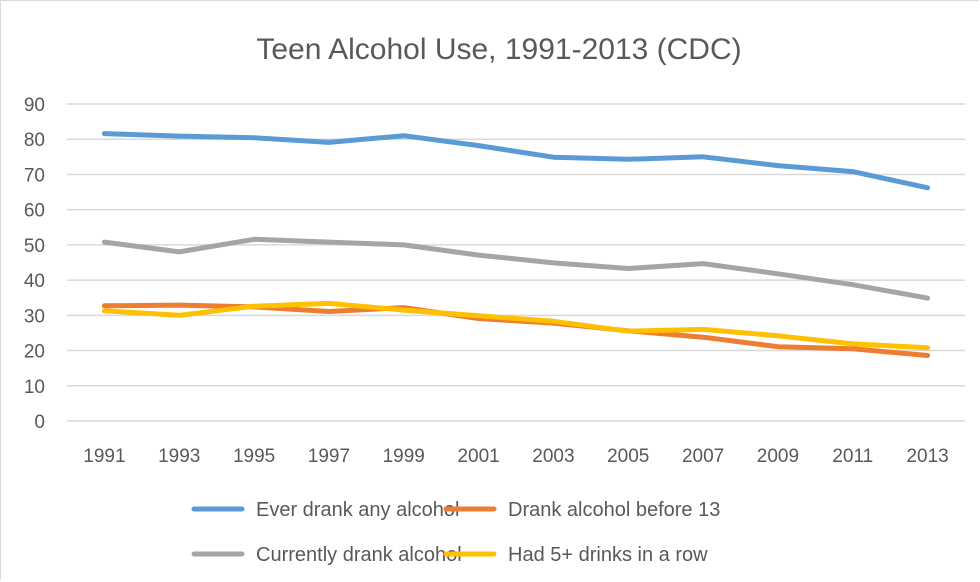  What do you see at coordinates (516, 161) in the screenshot?
I see `series-line-ever-drank-any-alcohol` at bounding box center [516, 161].